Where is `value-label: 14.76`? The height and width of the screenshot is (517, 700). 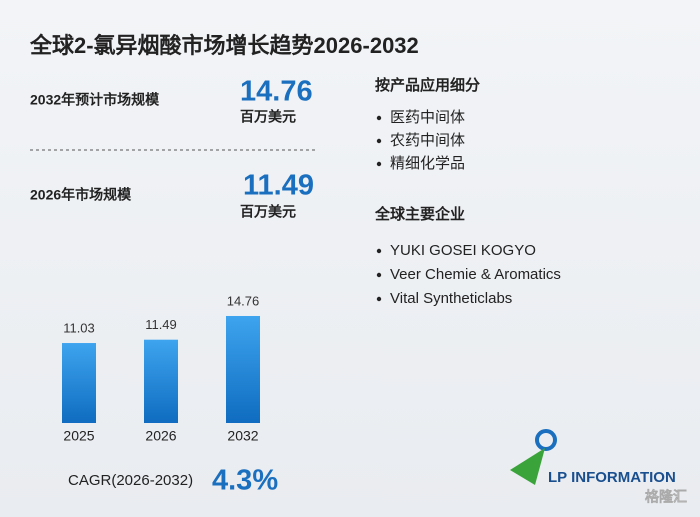 value-label: 14.76 is located at coordinates (243, 300).